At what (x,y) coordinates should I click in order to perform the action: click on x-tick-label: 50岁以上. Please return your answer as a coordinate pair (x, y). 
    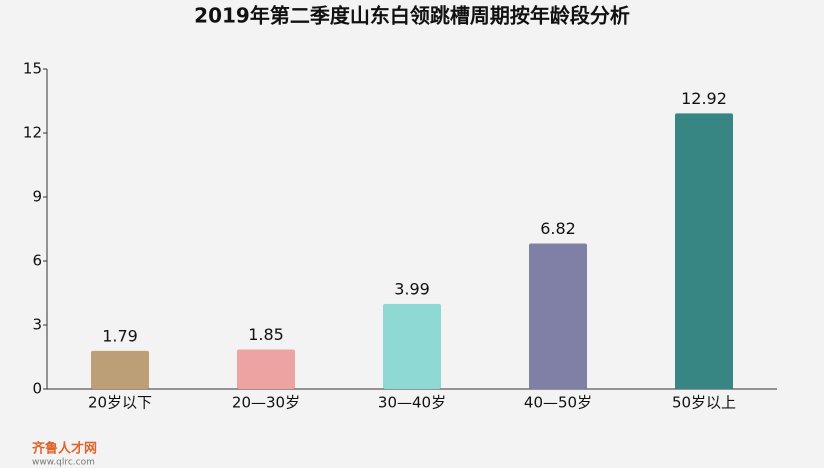
    Looking at the image, I should click on (704, 403).